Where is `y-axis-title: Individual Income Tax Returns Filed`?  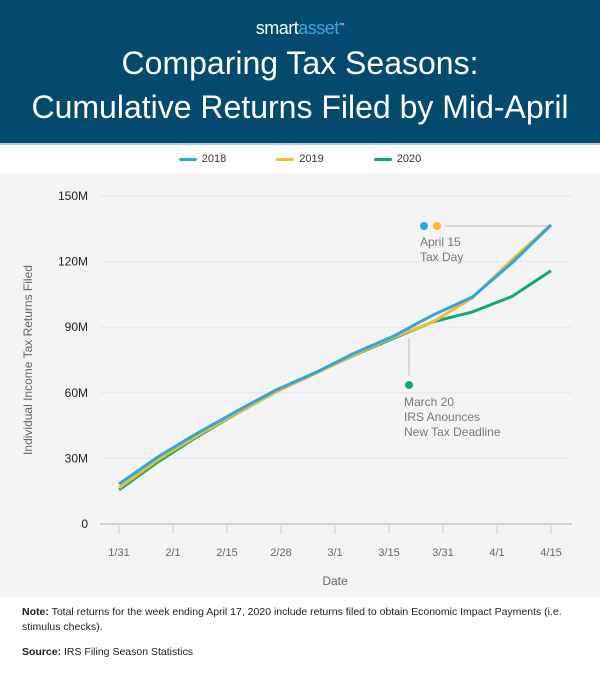
y-axis-title: Individual Income Tax Returns Filed is located at coordinates (28, 360).